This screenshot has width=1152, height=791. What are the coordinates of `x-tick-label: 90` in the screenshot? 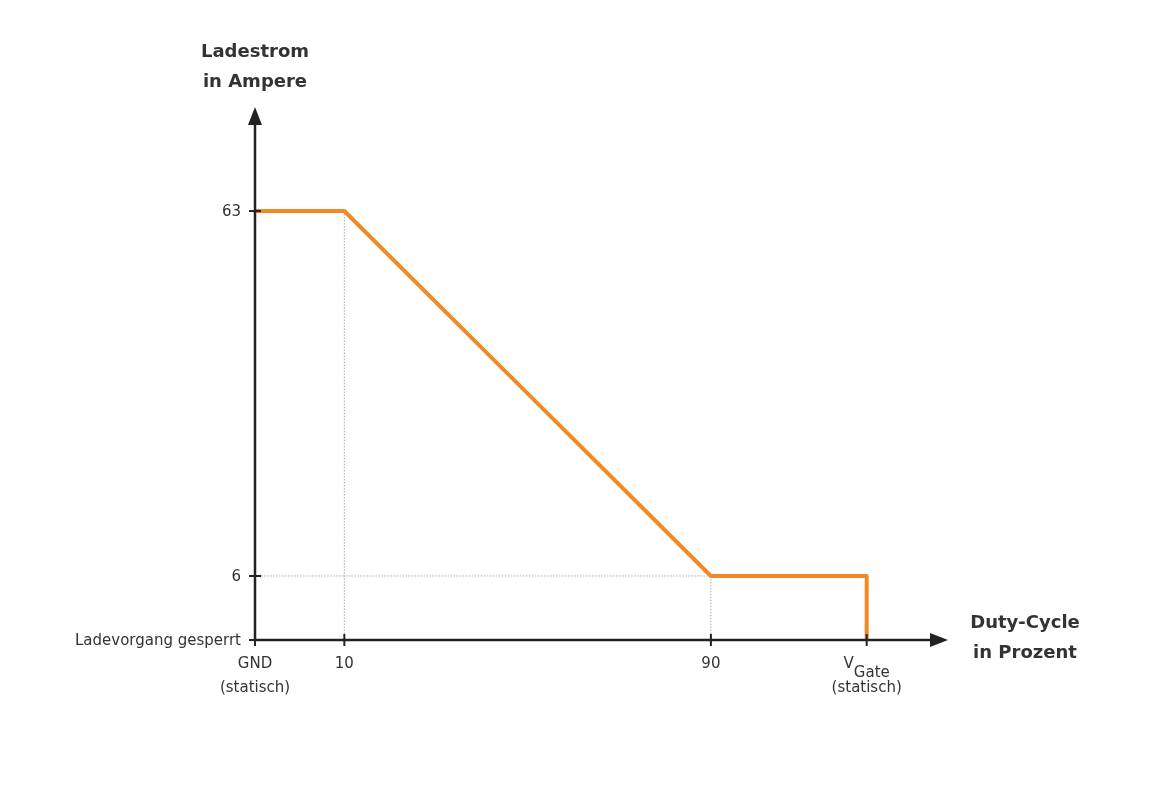 It's located at (711, 663).